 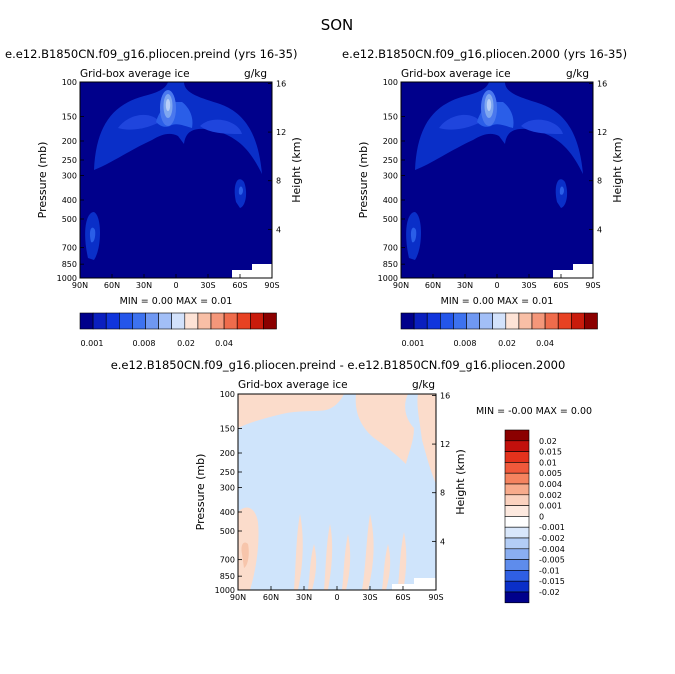 I want to click on panel-2000-units: g/kg, so click(x=577, y=74).